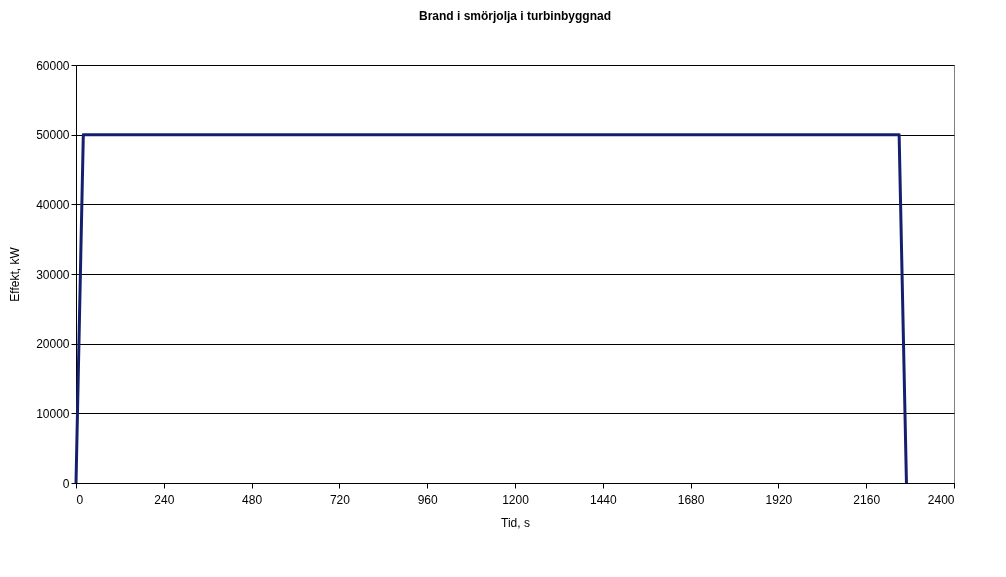 Image resolution: width=1006 pixels, height=577 pixels. I want to click on y-tick-label: 40000, so click(53, 204).